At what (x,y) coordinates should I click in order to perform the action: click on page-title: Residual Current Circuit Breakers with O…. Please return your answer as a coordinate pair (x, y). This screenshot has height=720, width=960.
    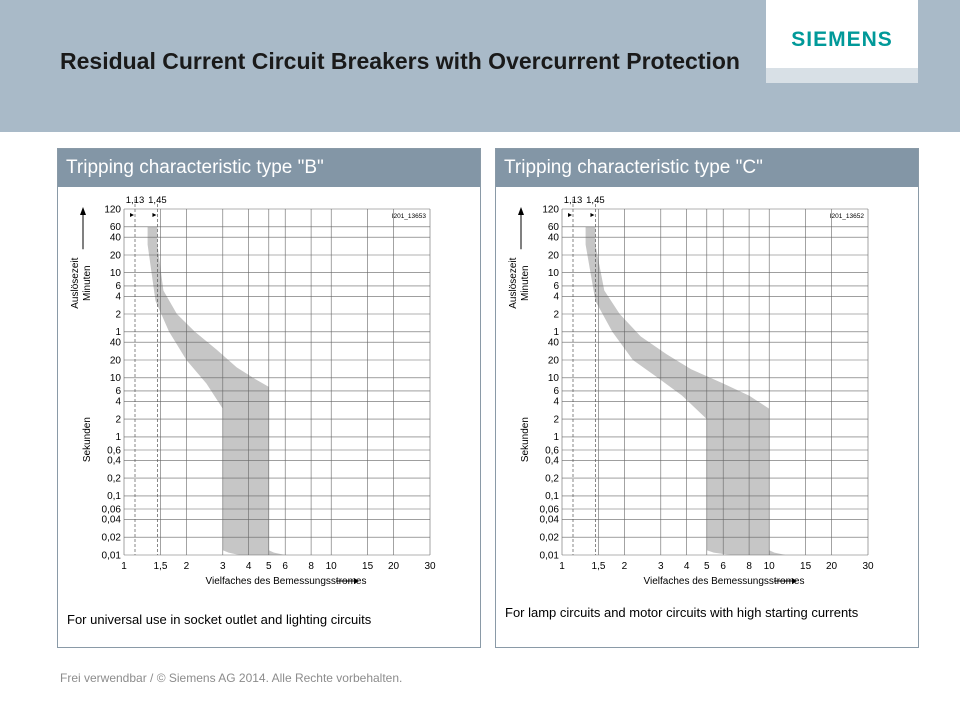
    Looking at the image, I should click on (400, 61).